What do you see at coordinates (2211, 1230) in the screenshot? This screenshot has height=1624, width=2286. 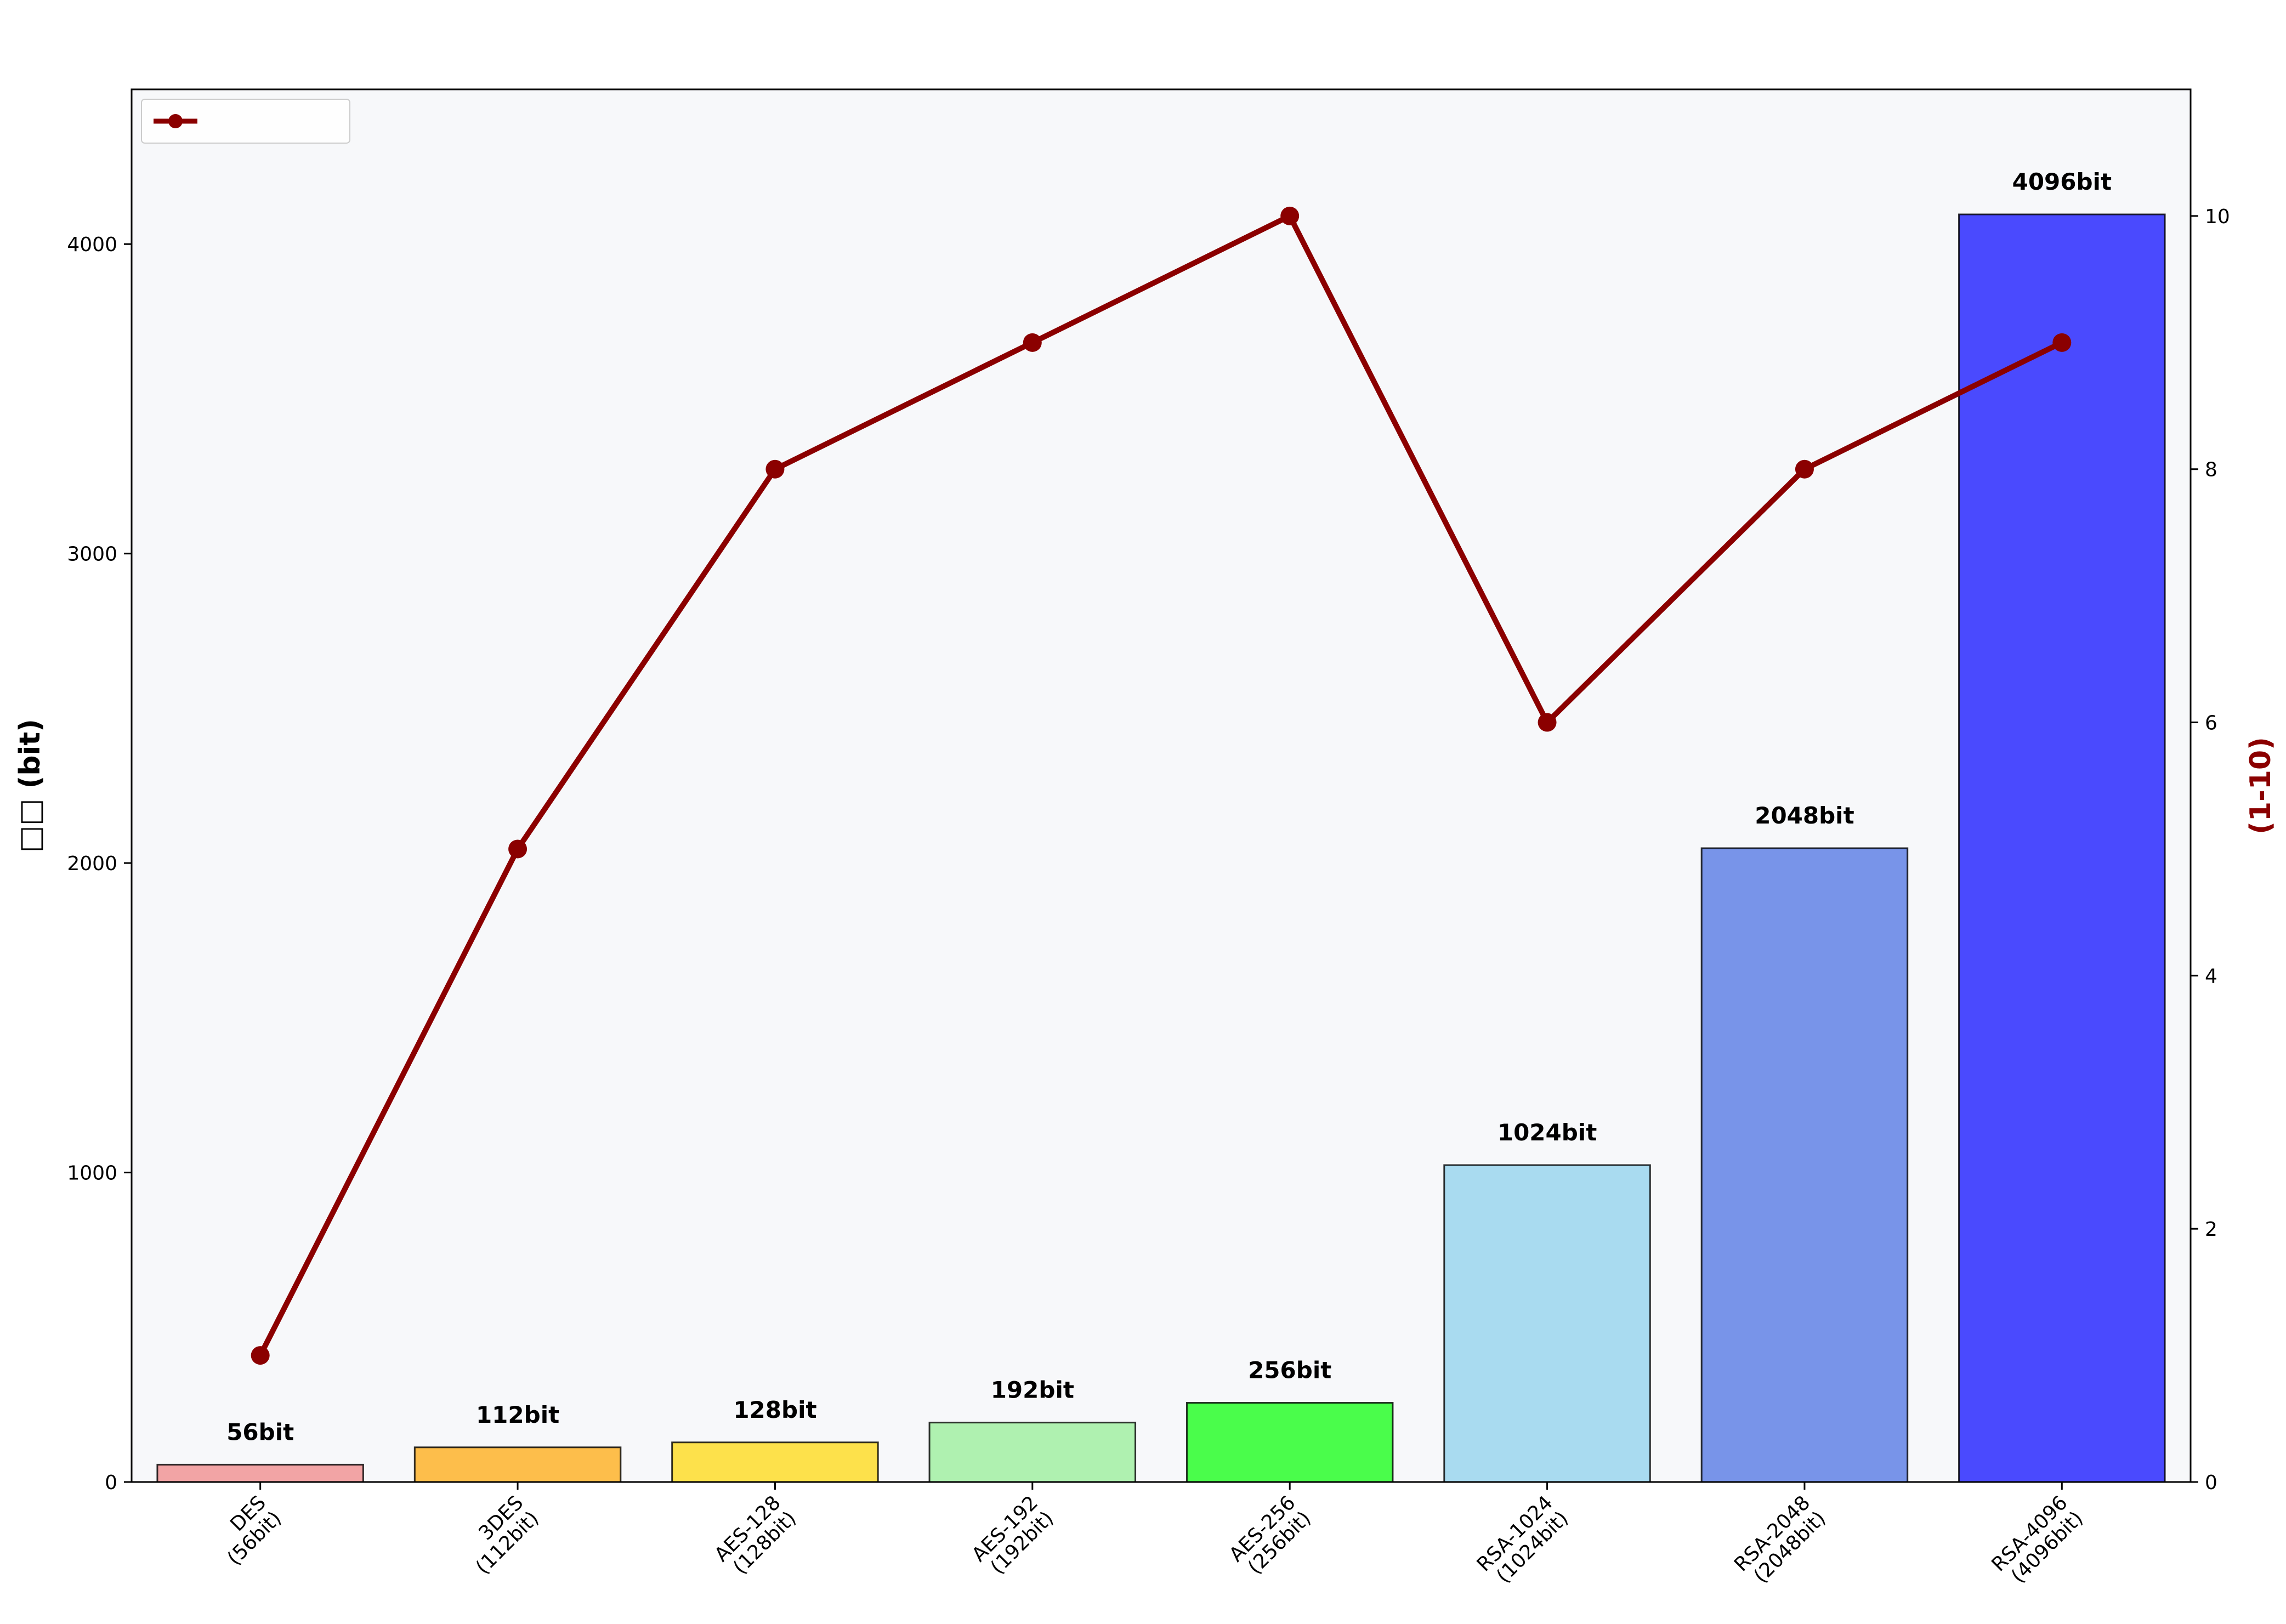 I see `y-tick-label-right: 2` at bounding box center [2211, 1230].